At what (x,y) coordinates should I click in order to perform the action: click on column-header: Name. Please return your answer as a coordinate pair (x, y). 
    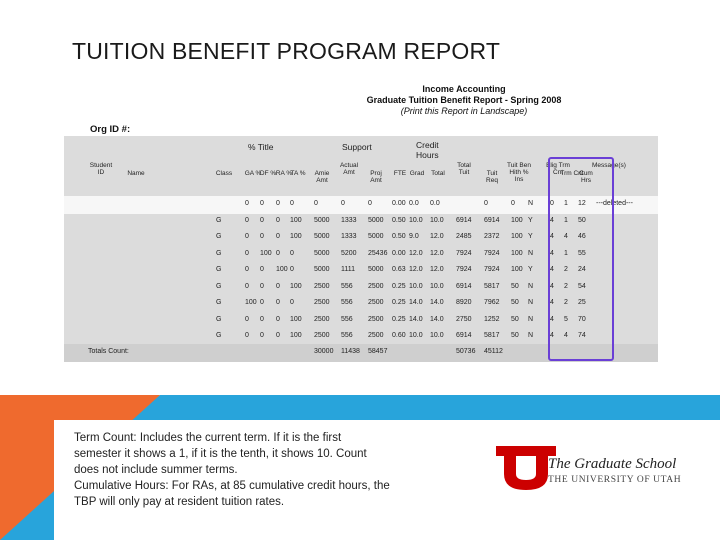
    Looking at the image, I should click on (136, 173).